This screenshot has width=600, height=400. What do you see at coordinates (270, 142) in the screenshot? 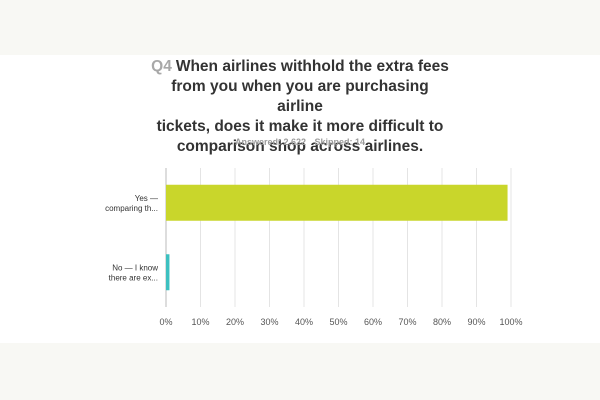
I see `answered-count: Answered: 2,622` at bounding box center [270, 142].